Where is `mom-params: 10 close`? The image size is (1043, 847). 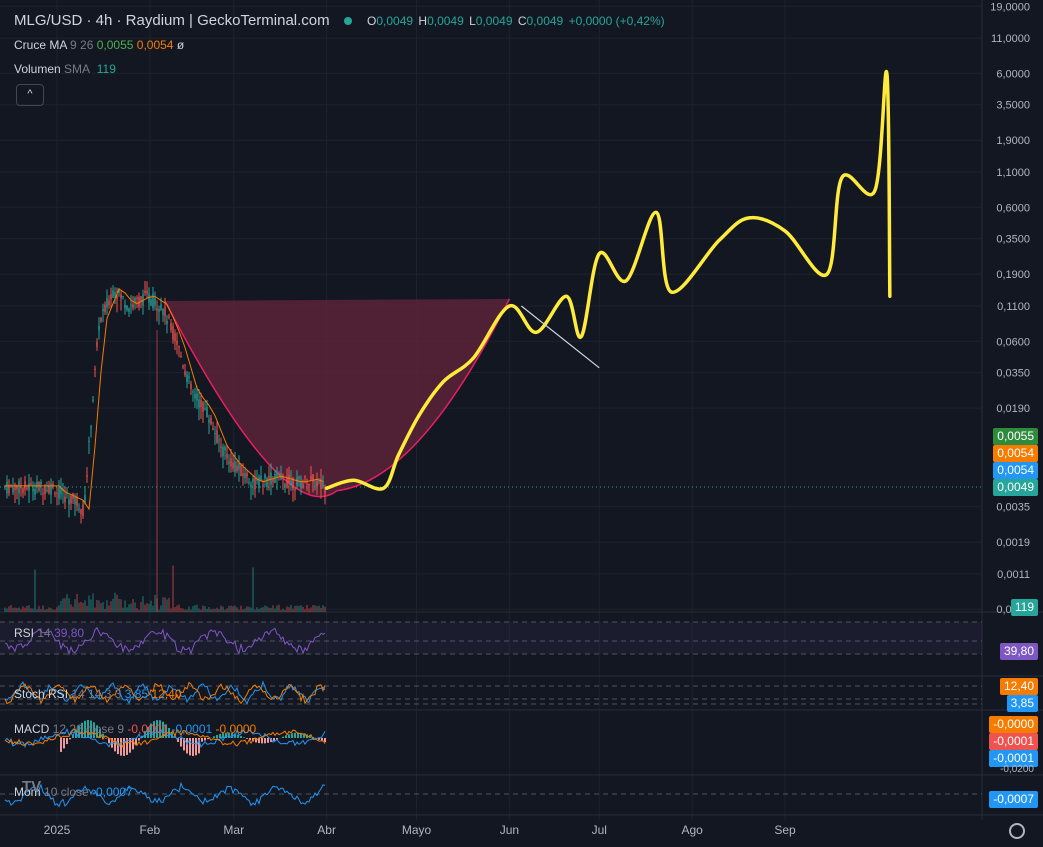 mom-params: 10 close is located at coordinates (66, 792).